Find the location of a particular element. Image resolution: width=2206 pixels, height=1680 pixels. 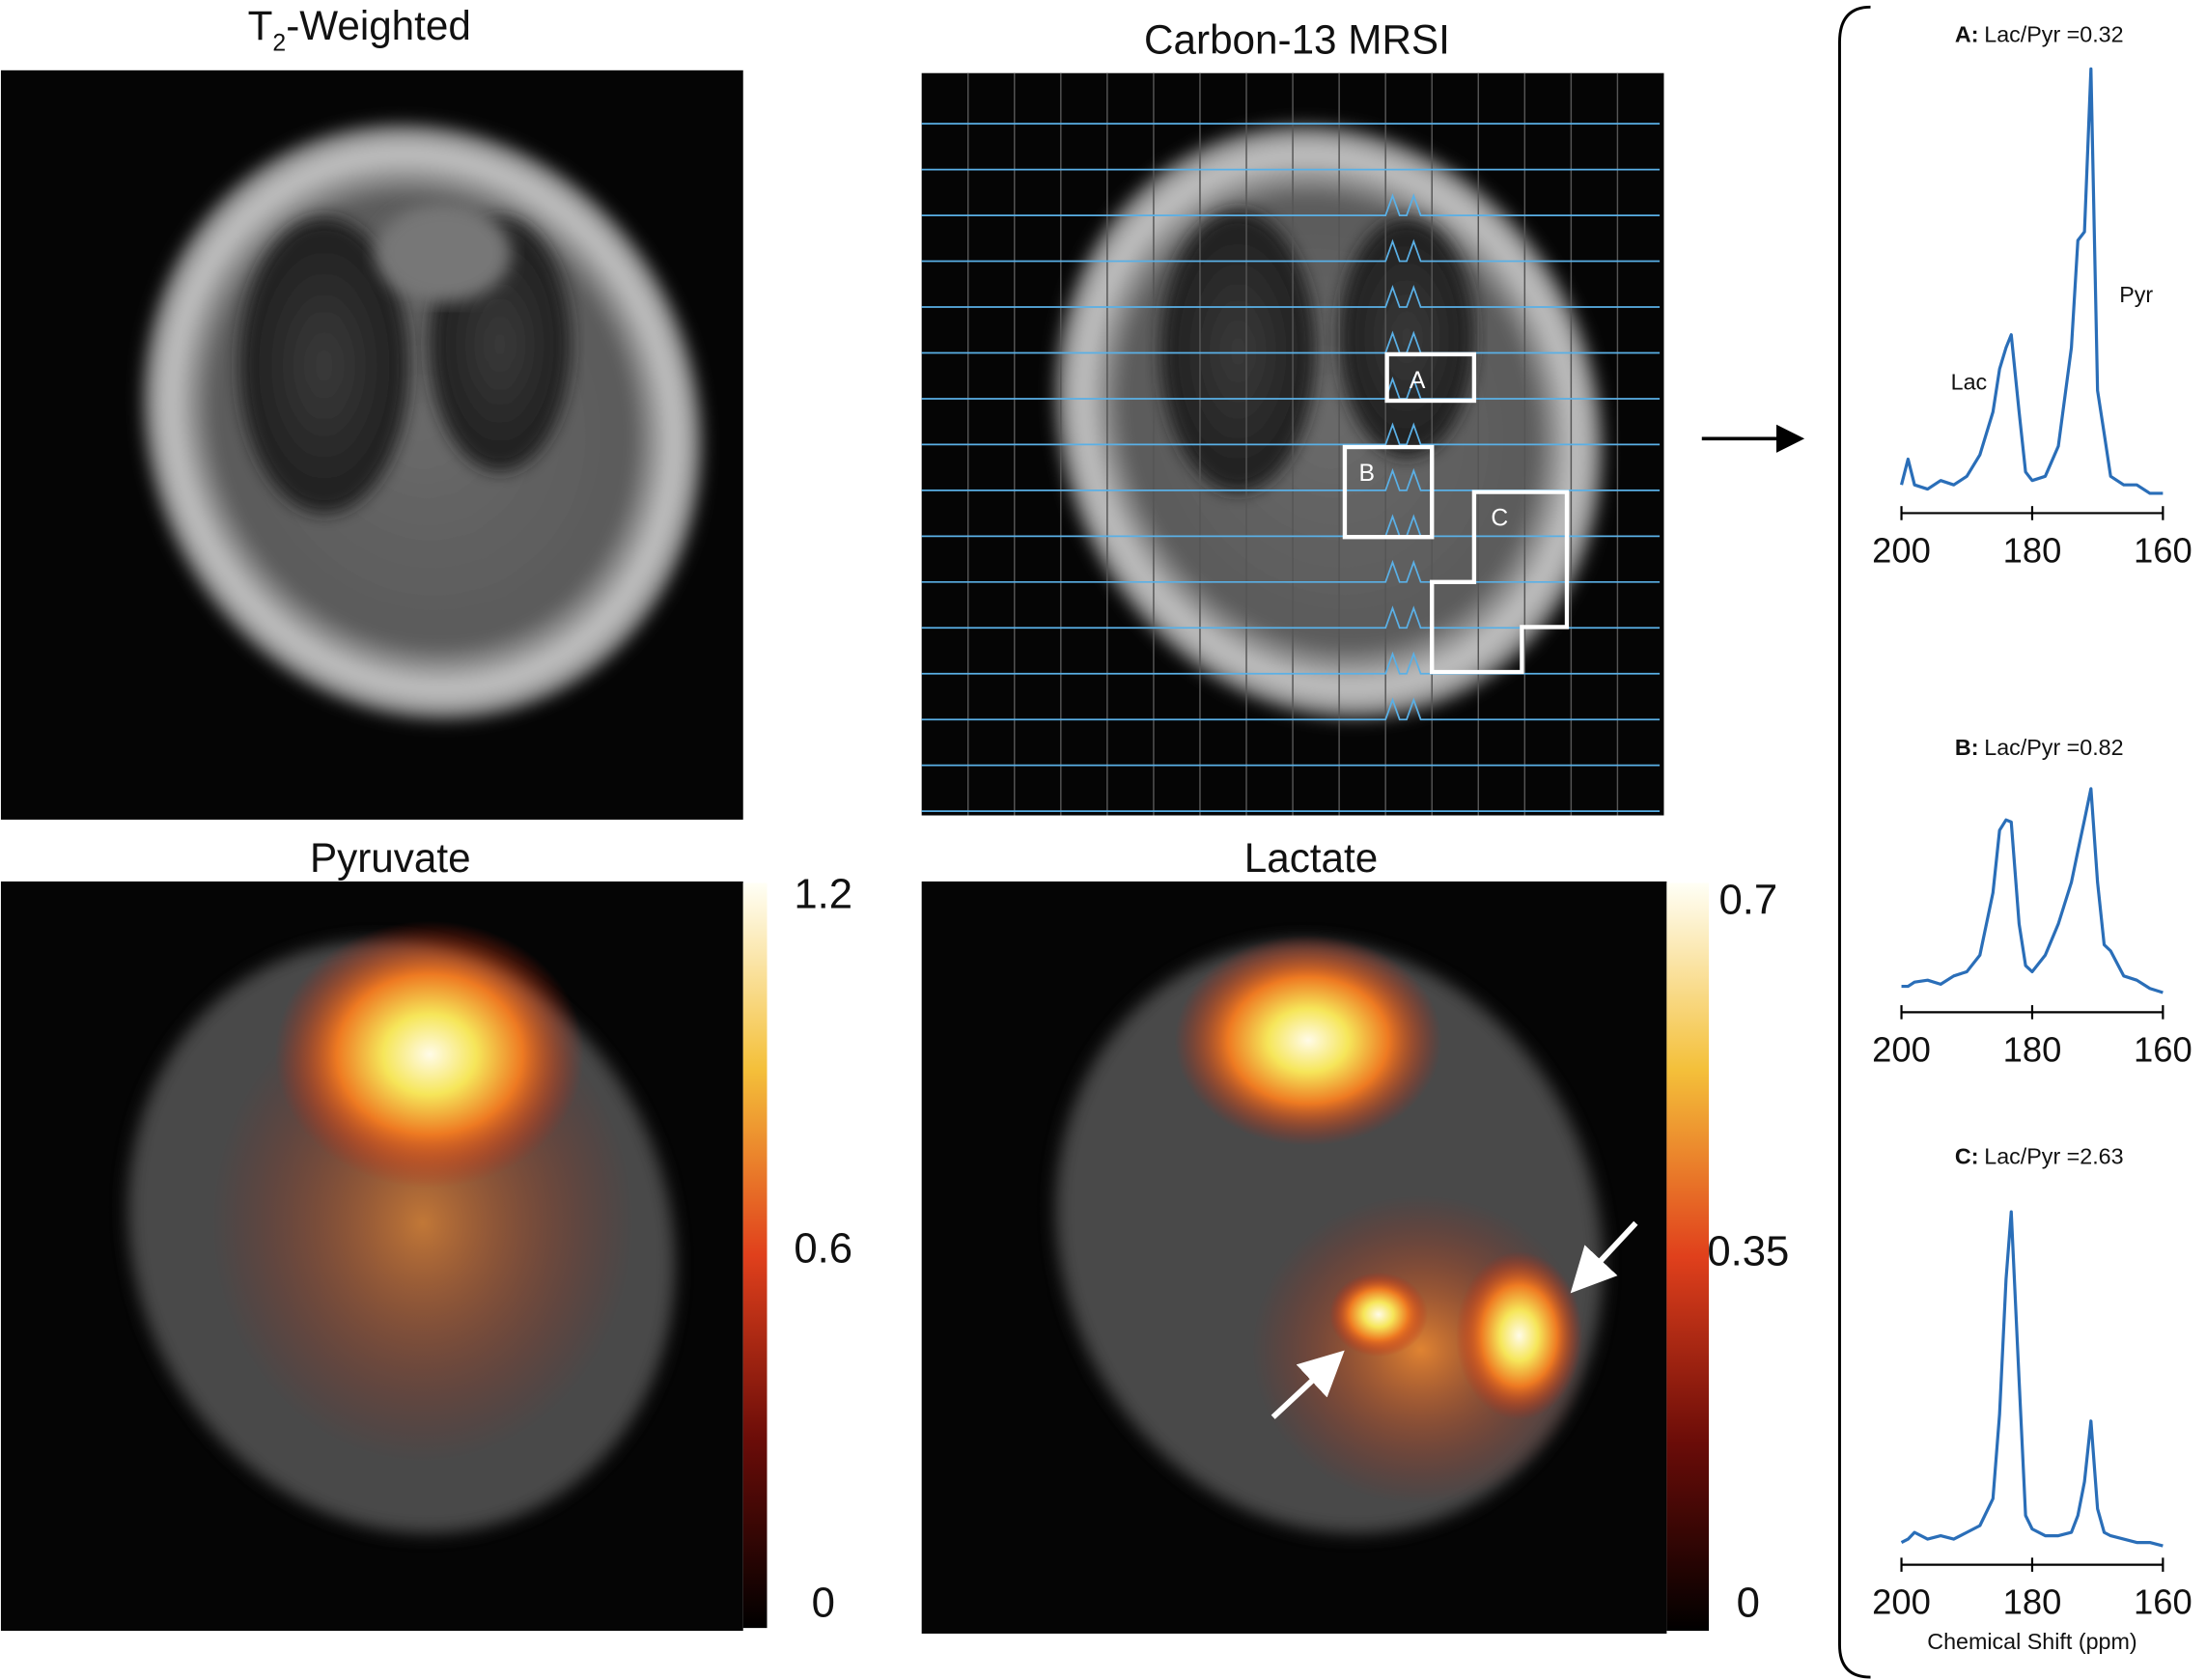

spectrum-title: B: Lac/Pyr =0.82 is located at coordinates (2039, 748).